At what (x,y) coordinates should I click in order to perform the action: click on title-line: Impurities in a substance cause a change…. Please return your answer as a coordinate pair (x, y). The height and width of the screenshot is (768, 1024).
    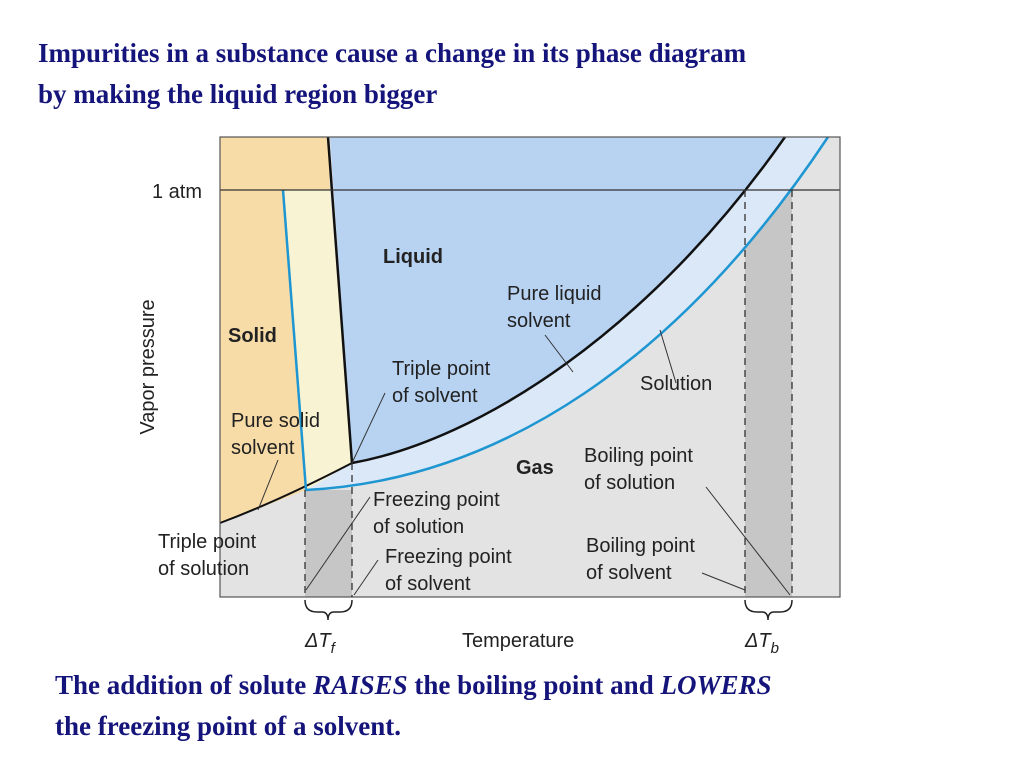
    Looking at the image, I should click on (392, 53).